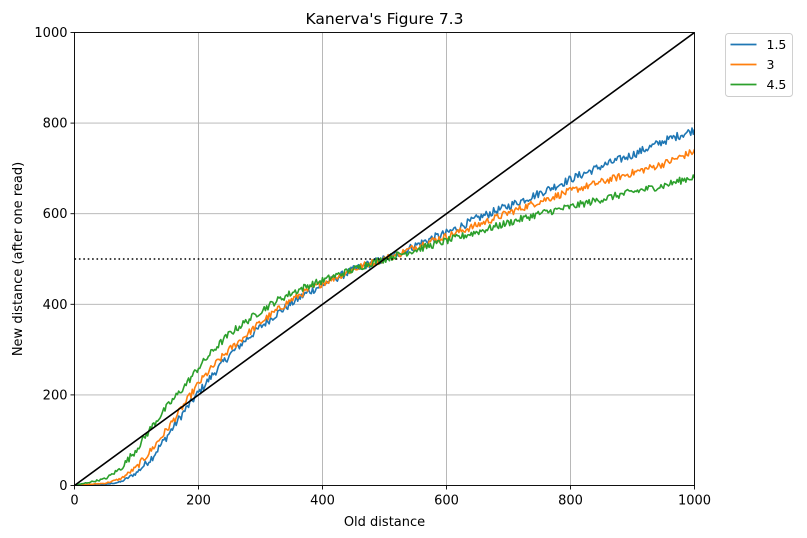 This screenshot has width=807, height=538. What do you see at coordinates (771, 64) in the screenshot?
I see `legend-label: 3` at bounding box center [771, 64].